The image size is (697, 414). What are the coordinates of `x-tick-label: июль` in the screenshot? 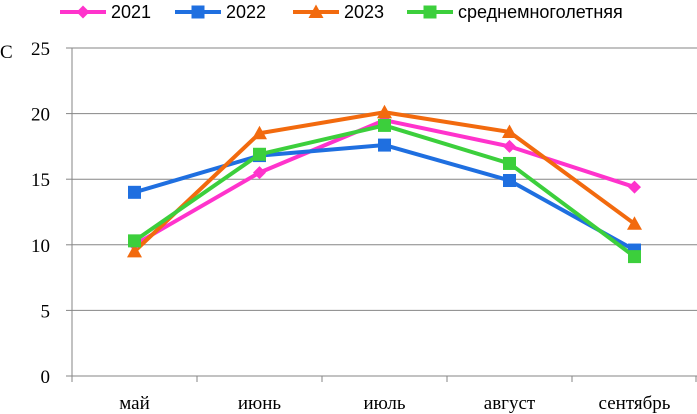 It's located at (384, 403).